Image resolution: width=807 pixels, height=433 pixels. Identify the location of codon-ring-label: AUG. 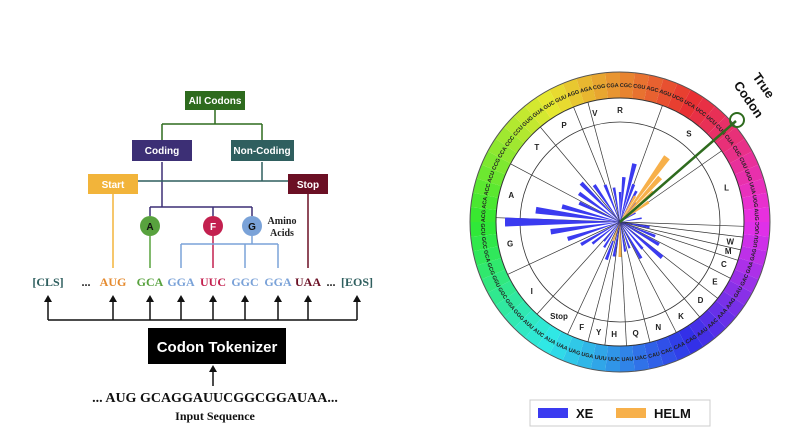
(755, 214).